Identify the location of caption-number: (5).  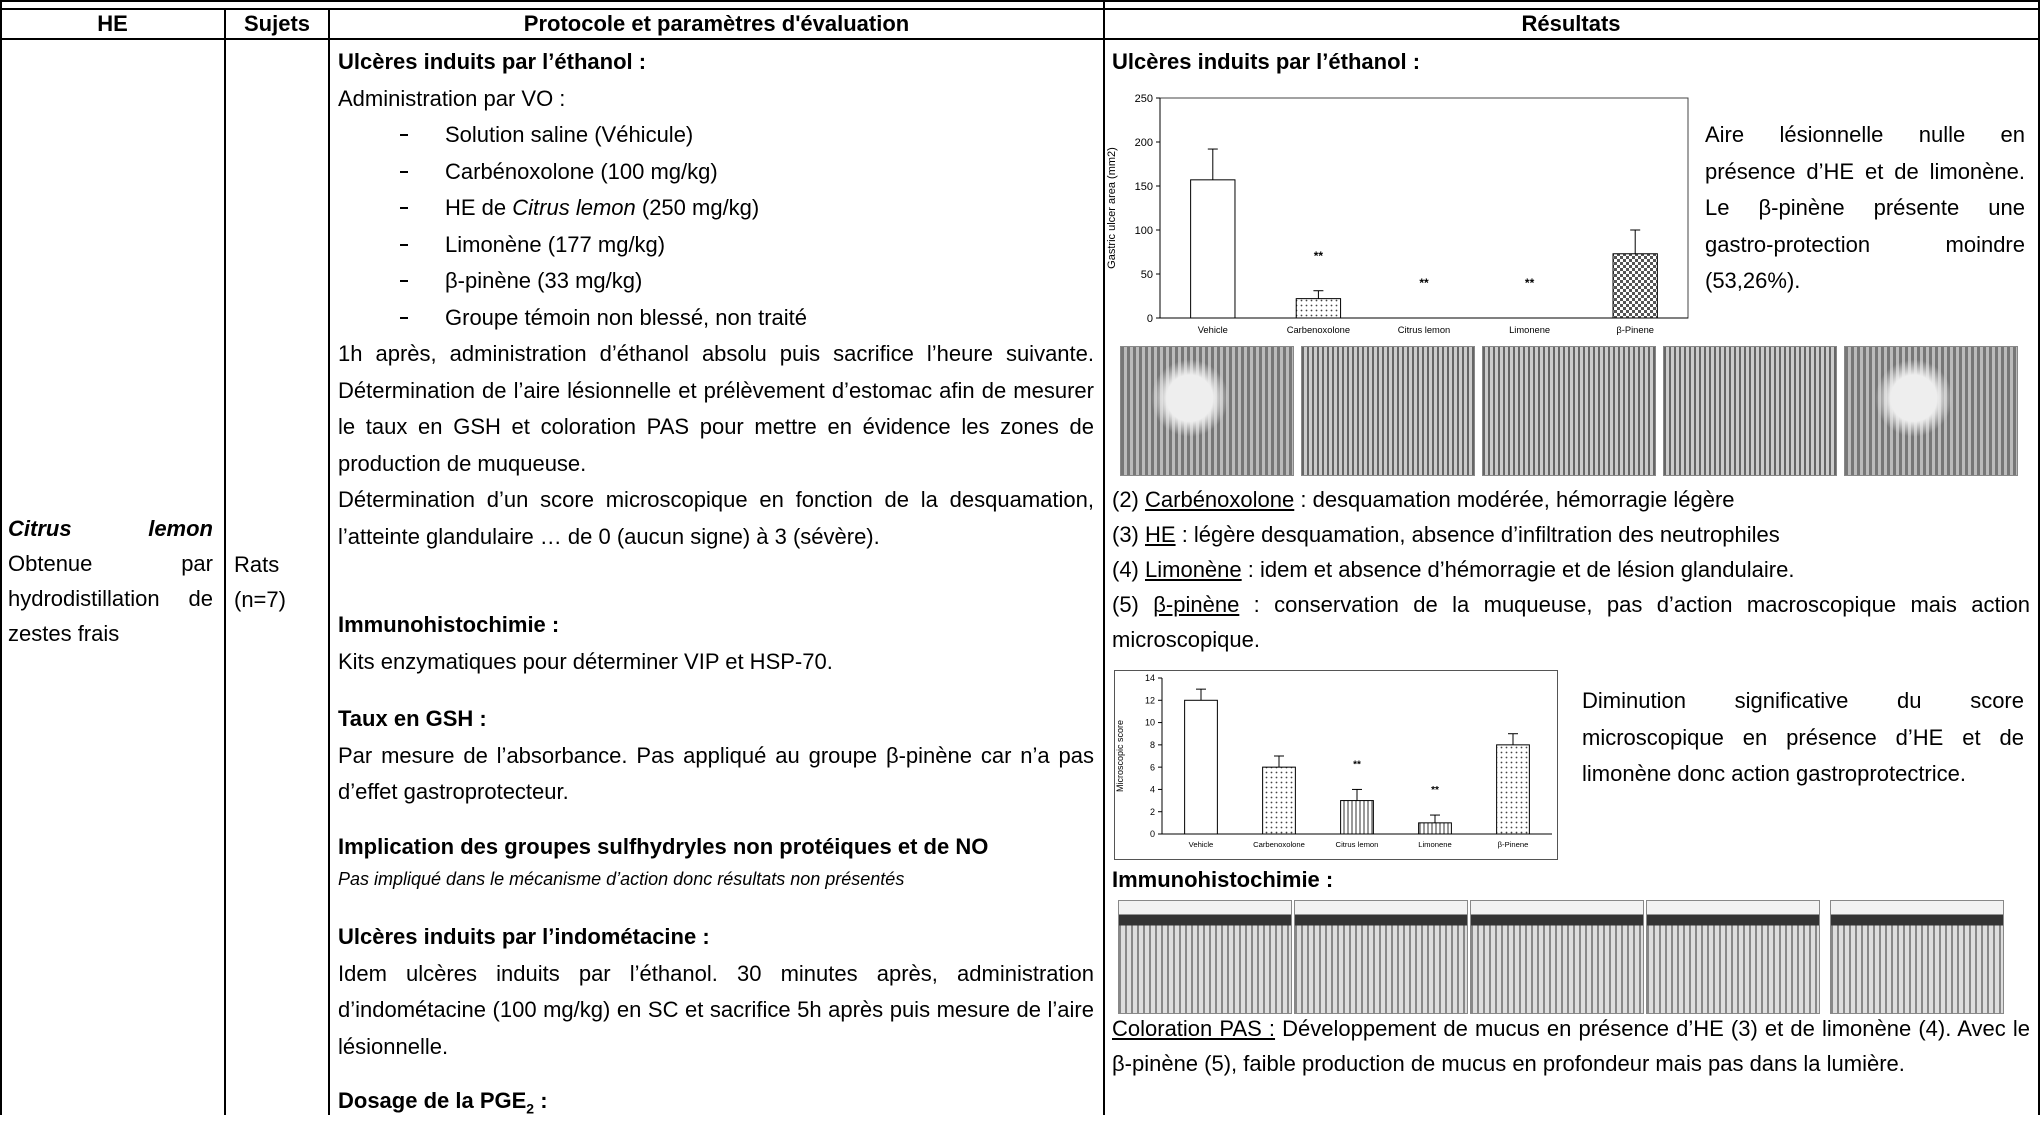
(1125, 604).